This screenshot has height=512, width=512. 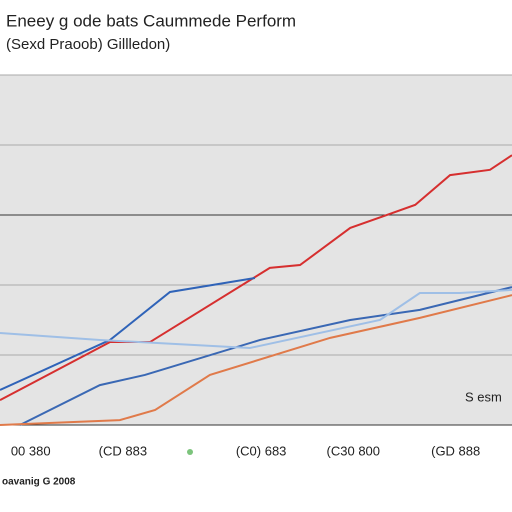 What do you see at coordinates (123, 450) in the screenshot?
I see `x-tick-label: (CD 883` at bounding box center [123, 450].